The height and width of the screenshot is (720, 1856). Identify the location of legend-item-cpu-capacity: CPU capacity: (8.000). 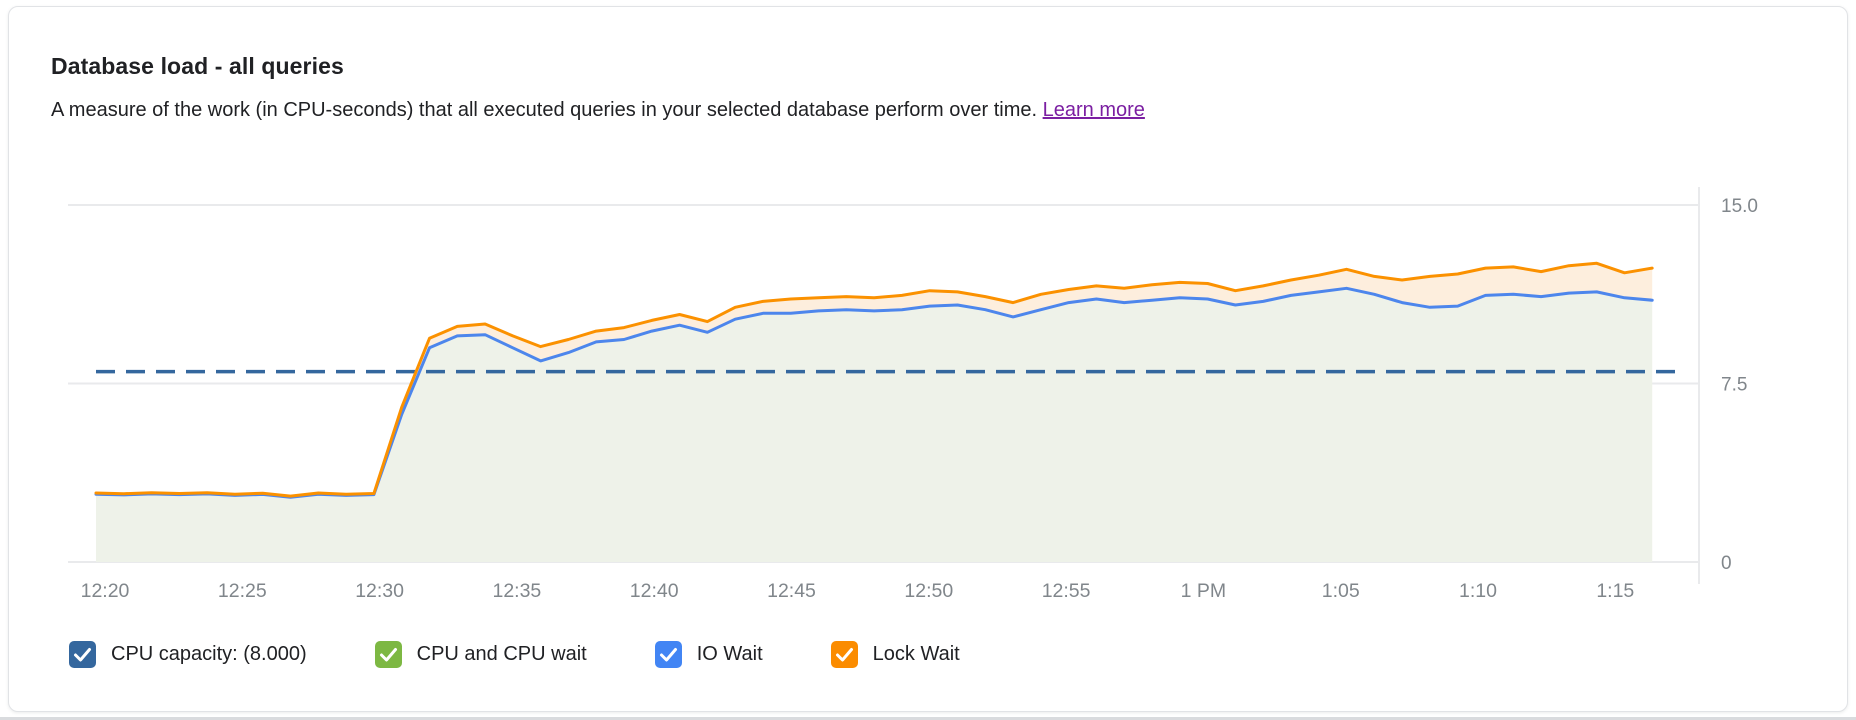
(188, 654).